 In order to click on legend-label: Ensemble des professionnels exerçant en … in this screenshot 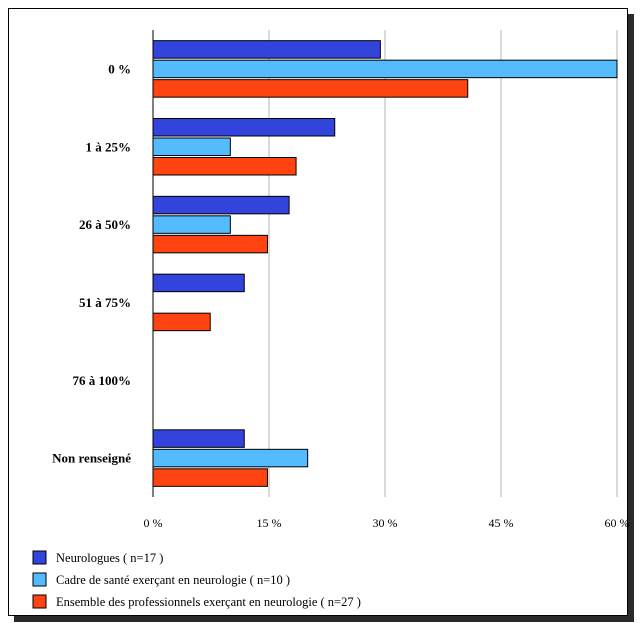, I will do `click(208, 602)`.